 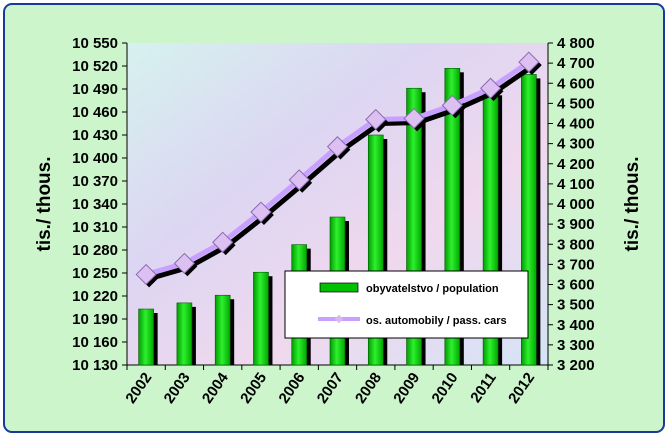 I want to click on right-axis-label: tis./ thous., so click(x=632, y=204).